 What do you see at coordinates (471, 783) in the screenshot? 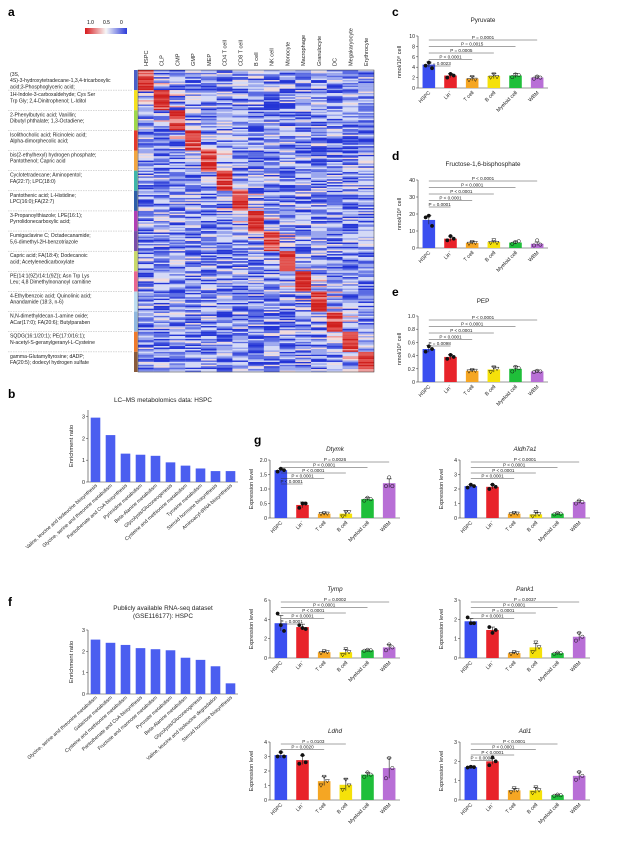
I see `bar-hspc` at bounding box center [471, 783].